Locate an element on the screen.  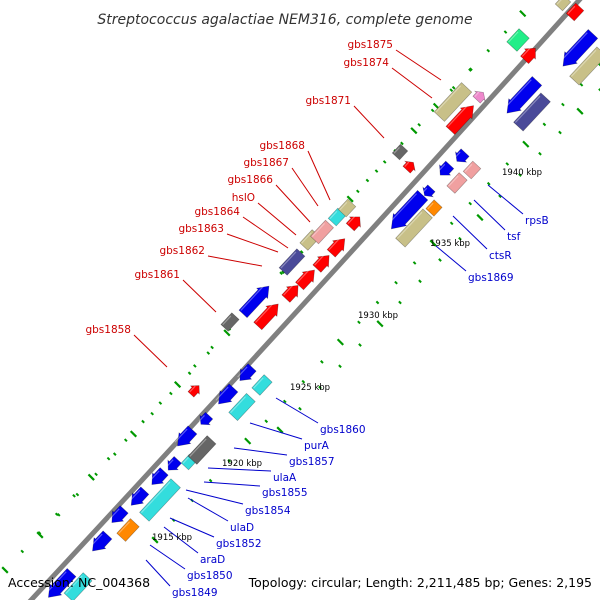
leader-line-gbs1874 is located at coordinates (412, 83).